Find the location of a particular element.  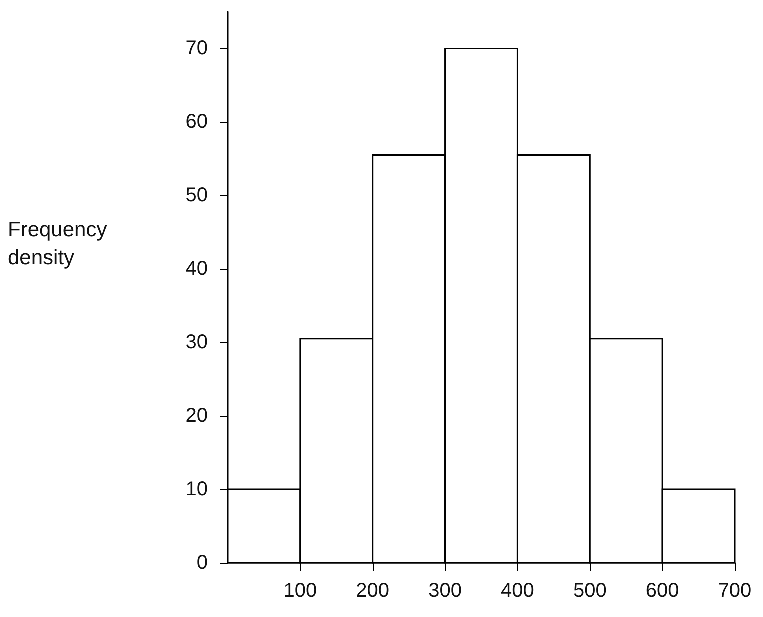

x-tick-label: 500 is located at coordinates (590, 591).